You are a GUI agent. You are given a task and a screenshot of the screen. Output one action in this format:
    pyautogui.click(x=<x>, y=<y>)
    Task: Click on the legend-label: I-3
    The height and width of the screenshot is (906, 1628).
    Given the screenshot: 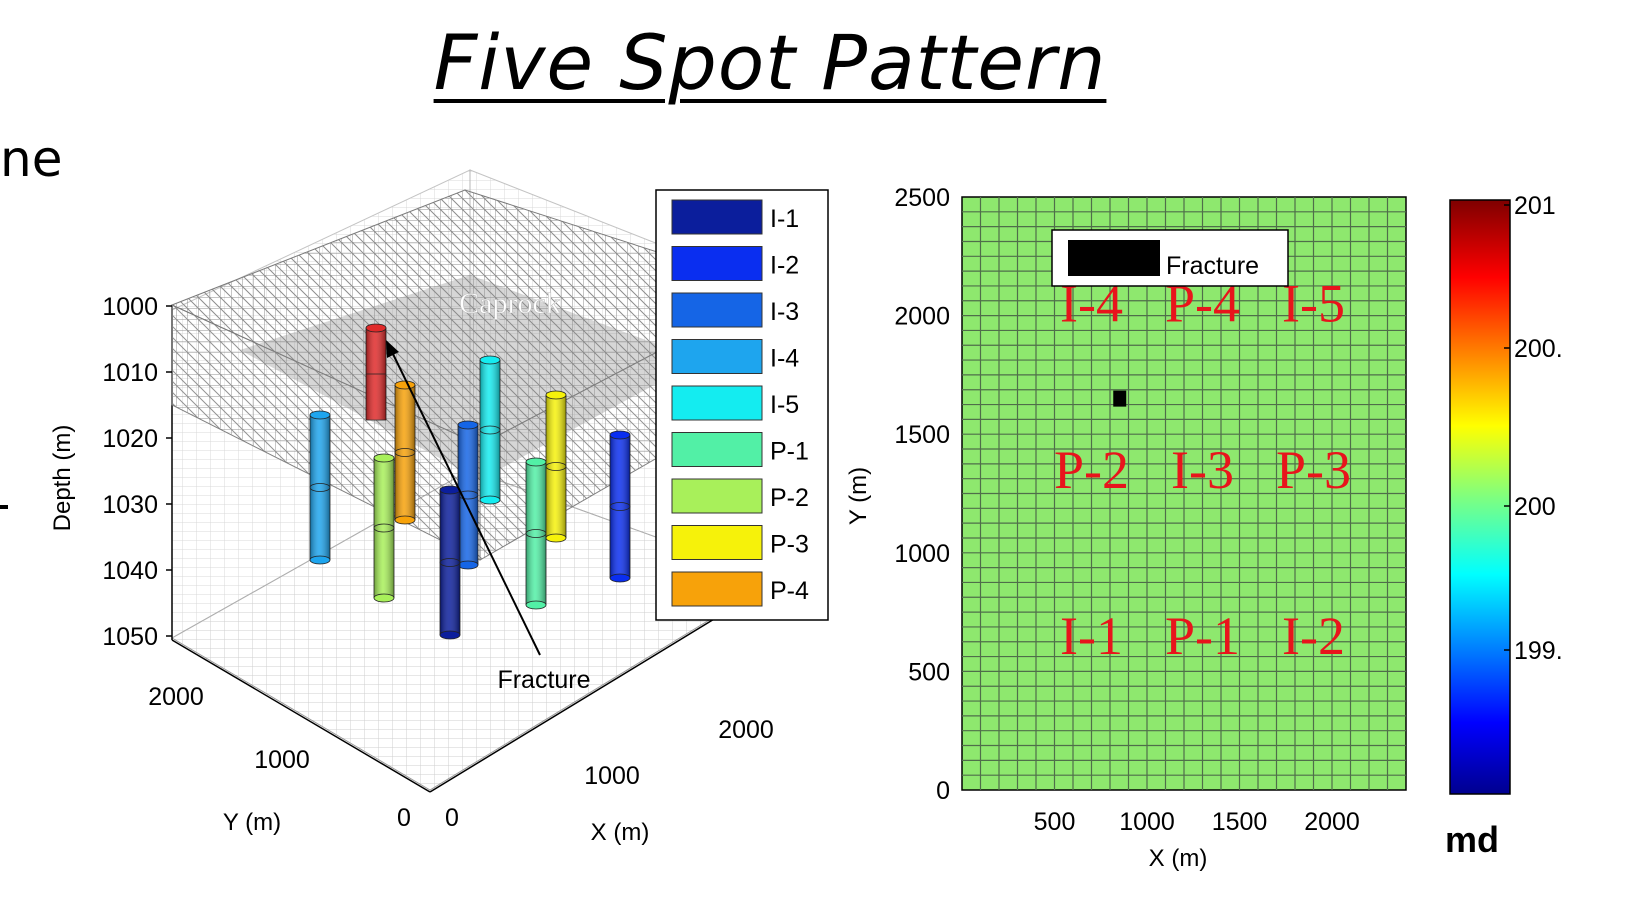 What is the action you would take?
    pyautogui.click(x=784, y=312)
    